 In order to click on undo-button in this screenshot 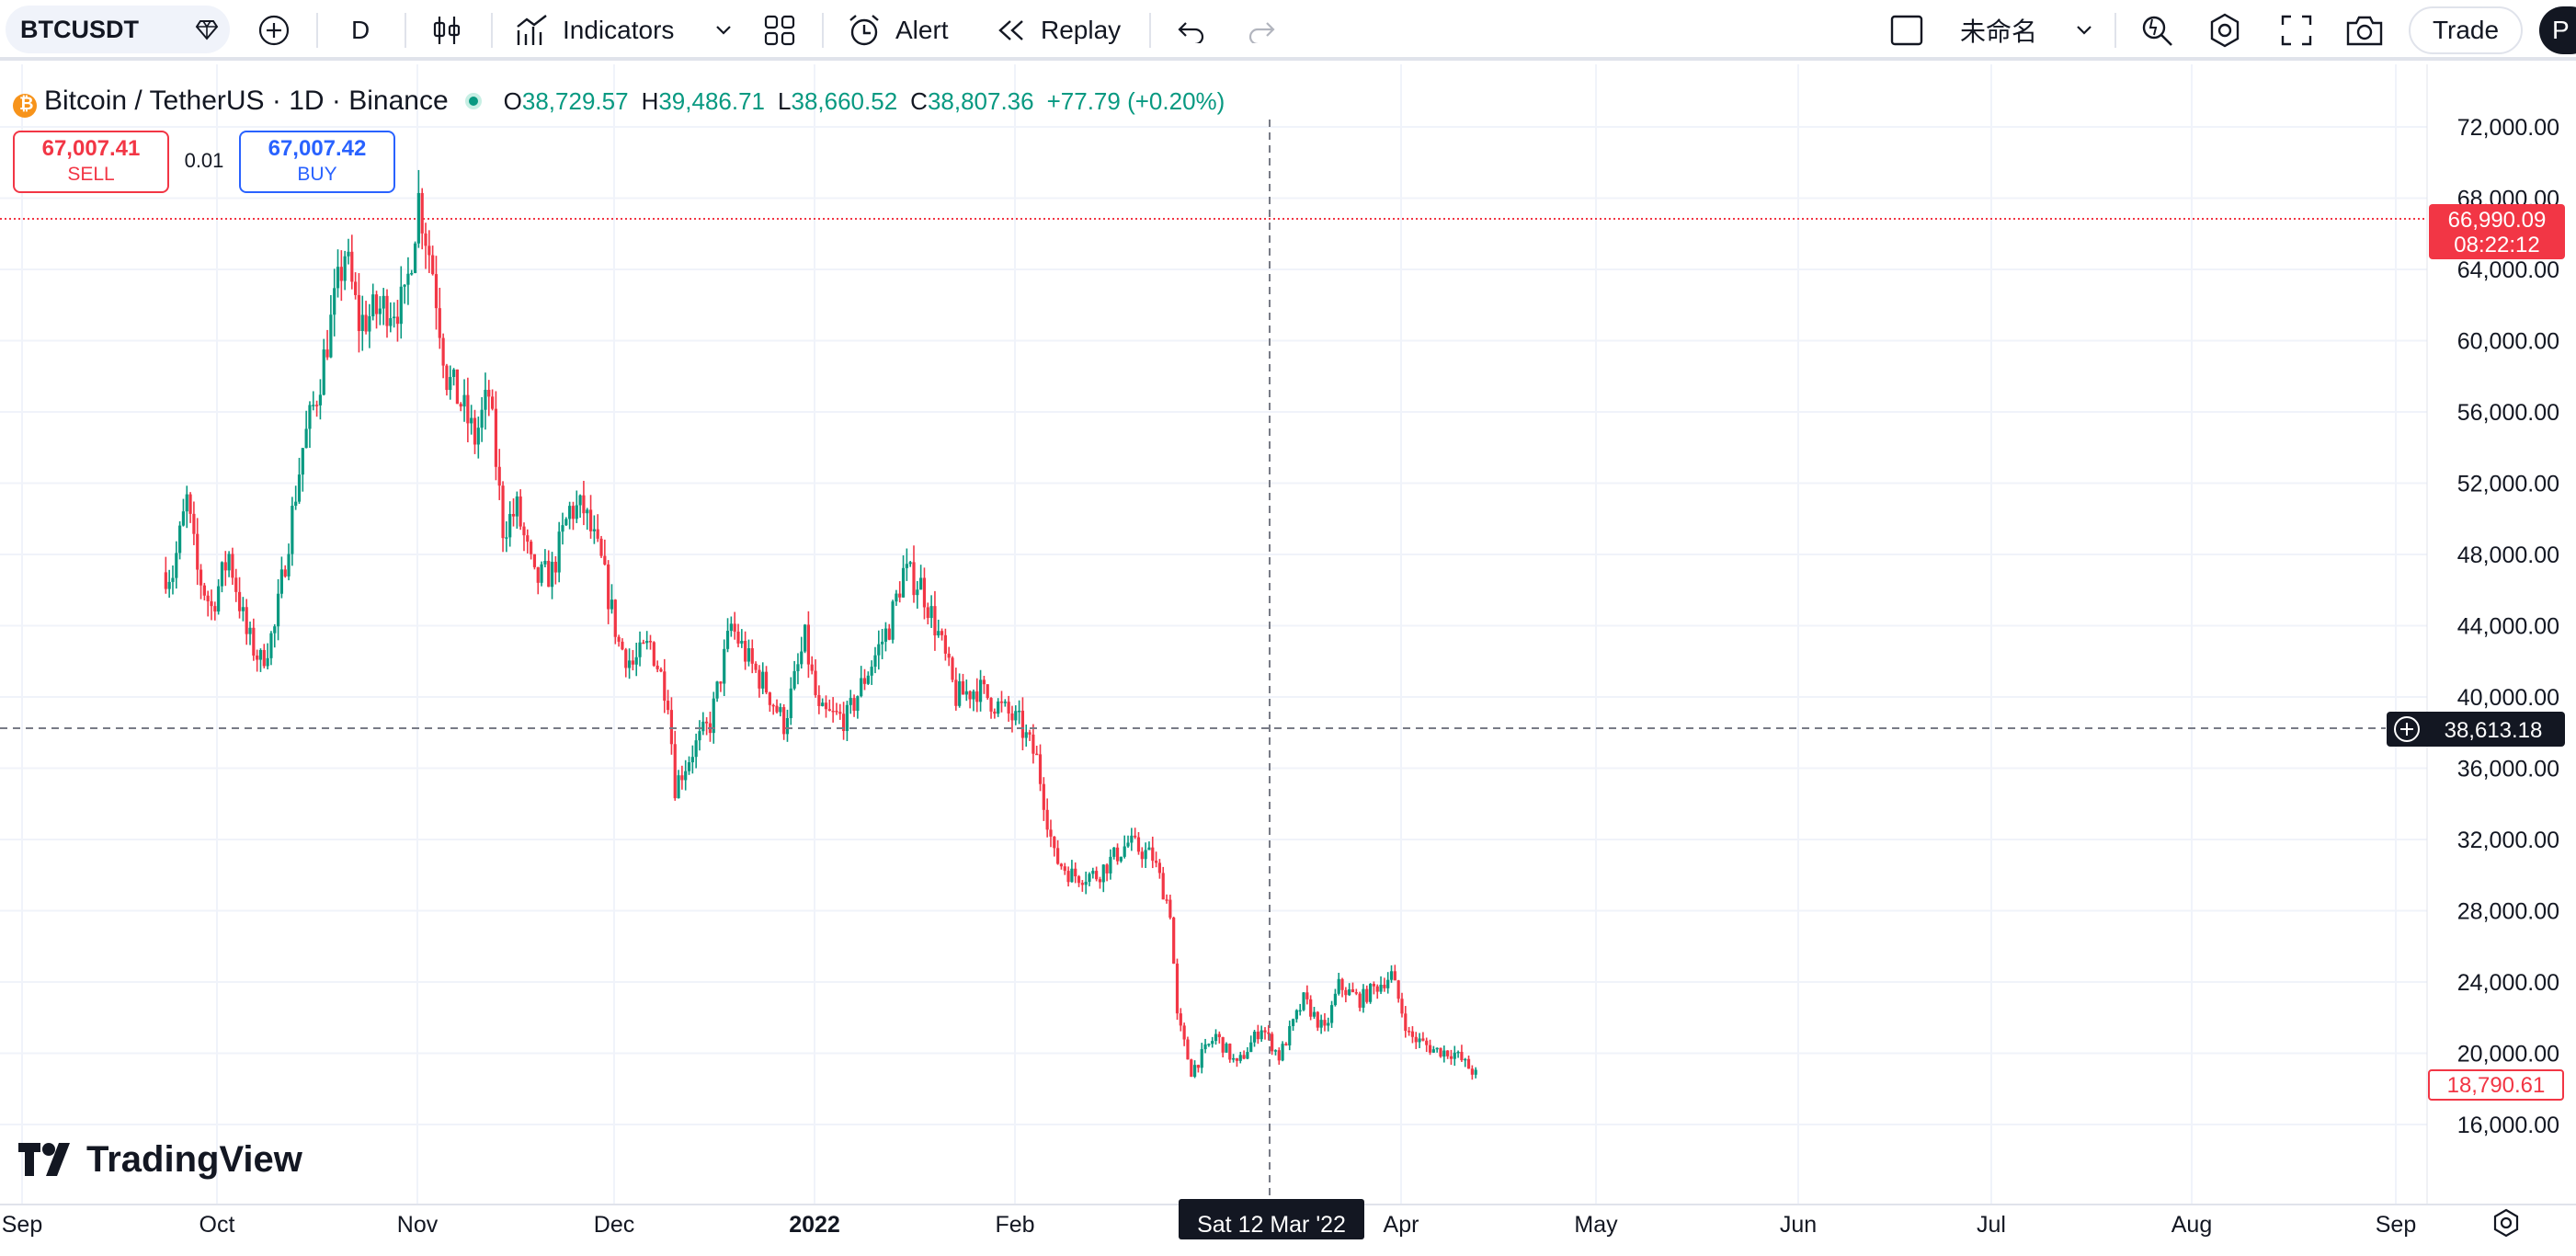, I will do `click(1191, 30)`.